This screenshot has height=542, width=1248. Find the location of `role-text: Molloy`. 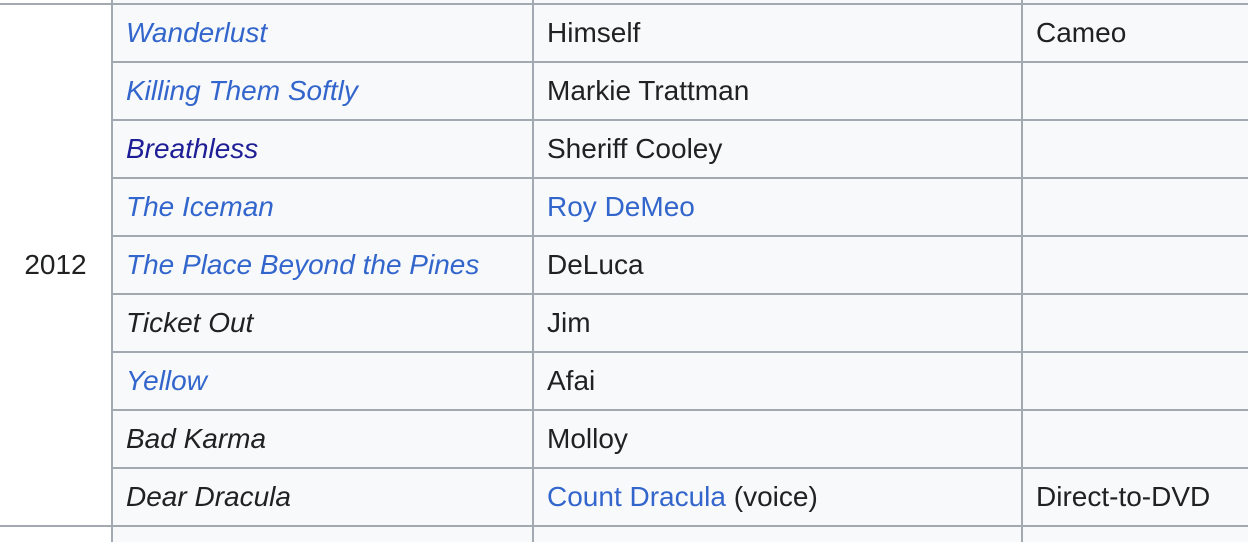

role-text: Molloy is located at coordinates (587, 439).